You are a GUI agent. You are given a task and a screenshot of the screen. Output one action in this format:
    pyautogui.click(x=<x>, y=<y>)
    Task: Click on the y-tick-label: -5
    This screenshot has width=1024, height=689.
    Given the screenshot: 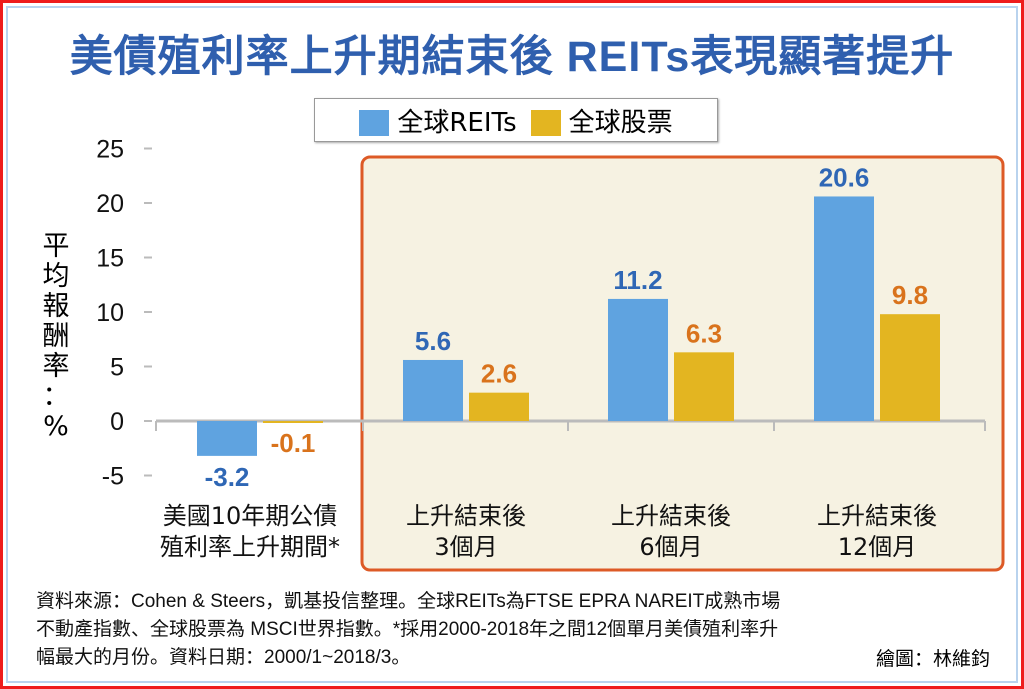 What is the action you would take?
    pyautogui.click(x=113, y=477)
    